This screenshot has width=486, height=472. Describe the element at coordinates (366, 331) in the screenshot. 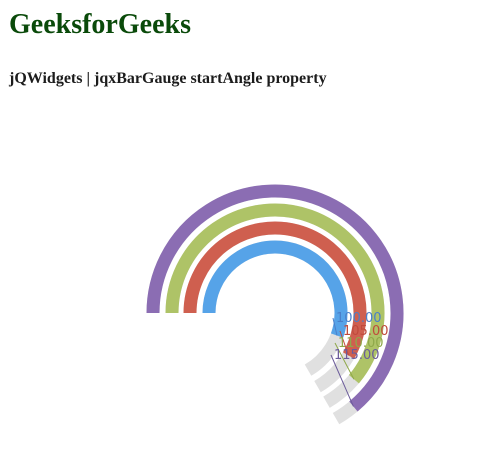

I see `gauge-value-label-2: 105.00` at that location.